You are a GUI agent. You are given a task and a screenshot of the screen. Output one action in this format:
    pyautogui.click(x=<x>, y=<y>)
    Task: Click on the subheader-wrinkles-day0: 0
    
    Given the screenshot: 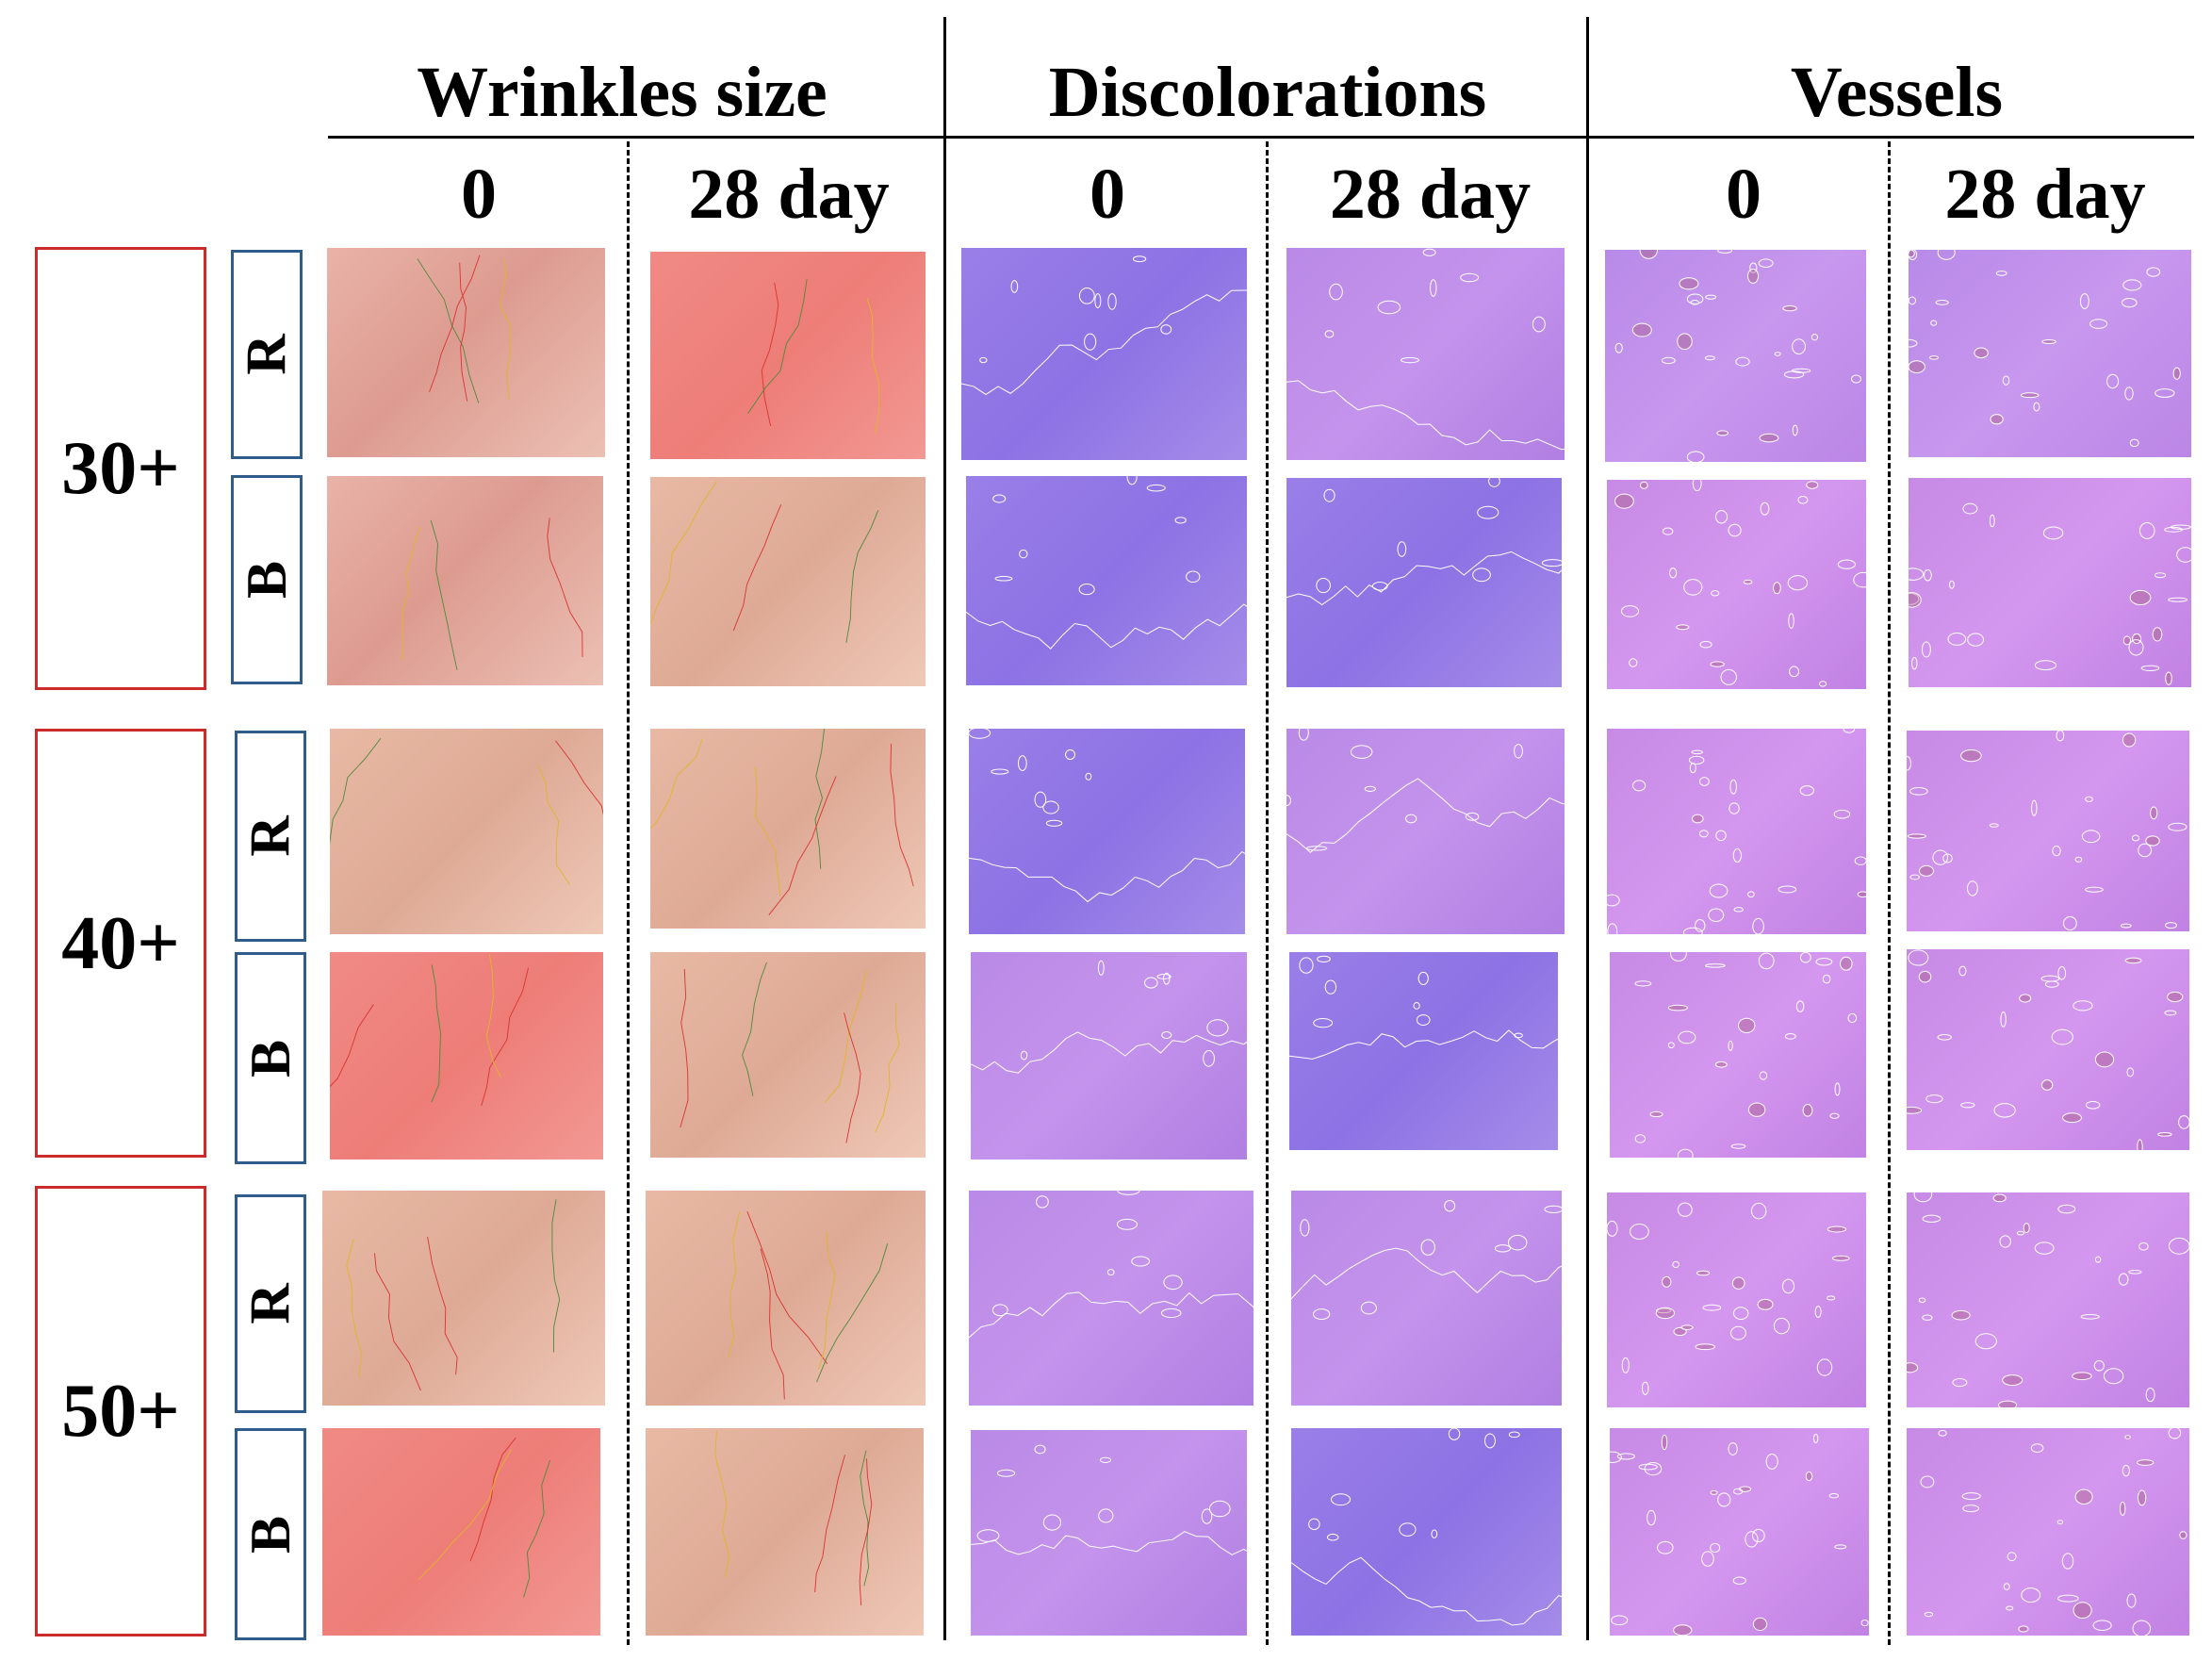 What is the action you would take?
    pyautogui.click(x=479, y=194)
    